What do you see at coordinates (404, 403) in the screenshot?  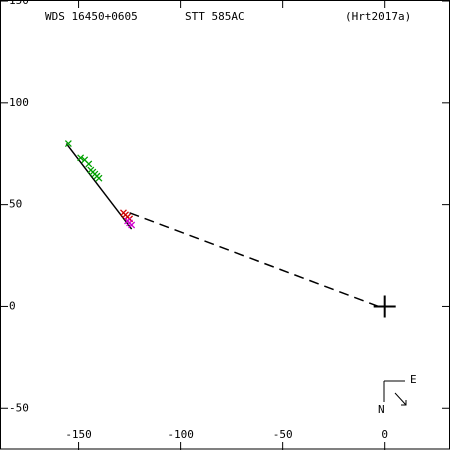 I see `compass-arrowhead` at bounding box center [404, 403].